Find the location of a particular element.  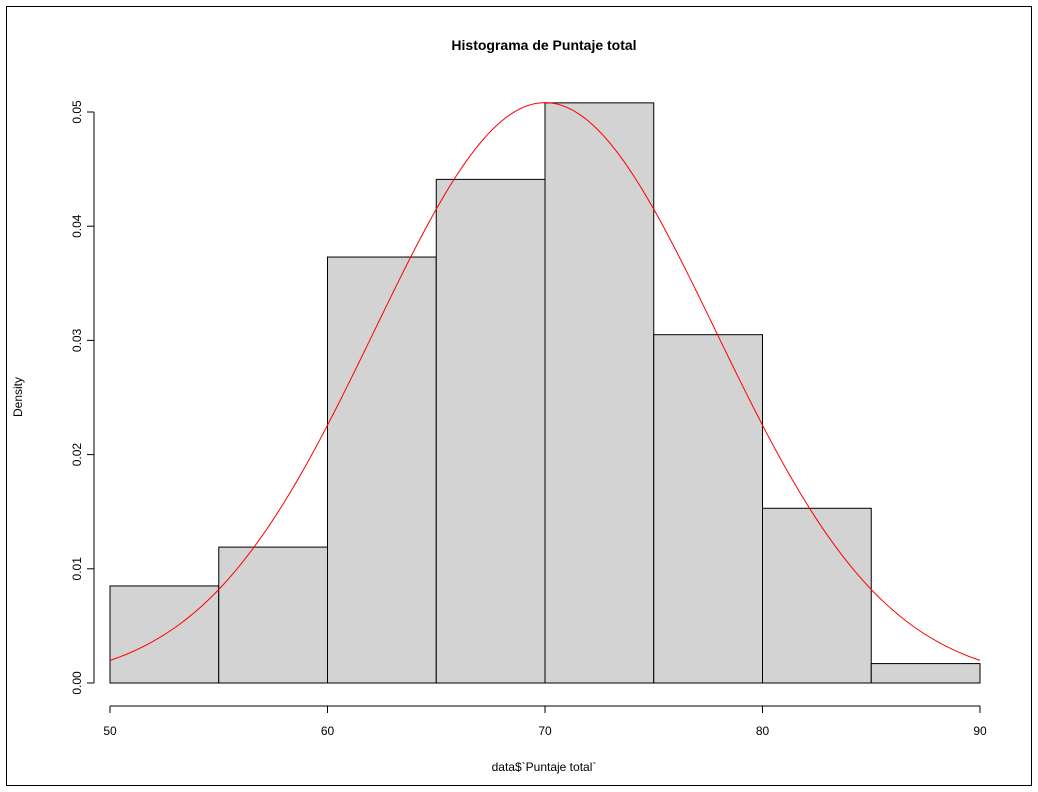

y-tick-label-6: 0.05 is located at coordinates (77, 112).